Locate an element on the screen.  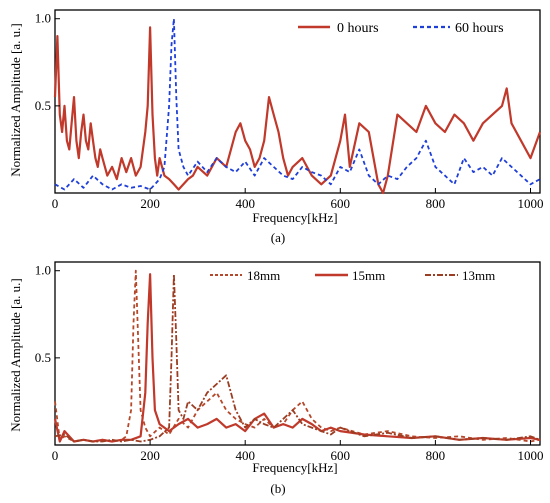
legend-label-18mm: 18mm is located at coordinates (263, 275).